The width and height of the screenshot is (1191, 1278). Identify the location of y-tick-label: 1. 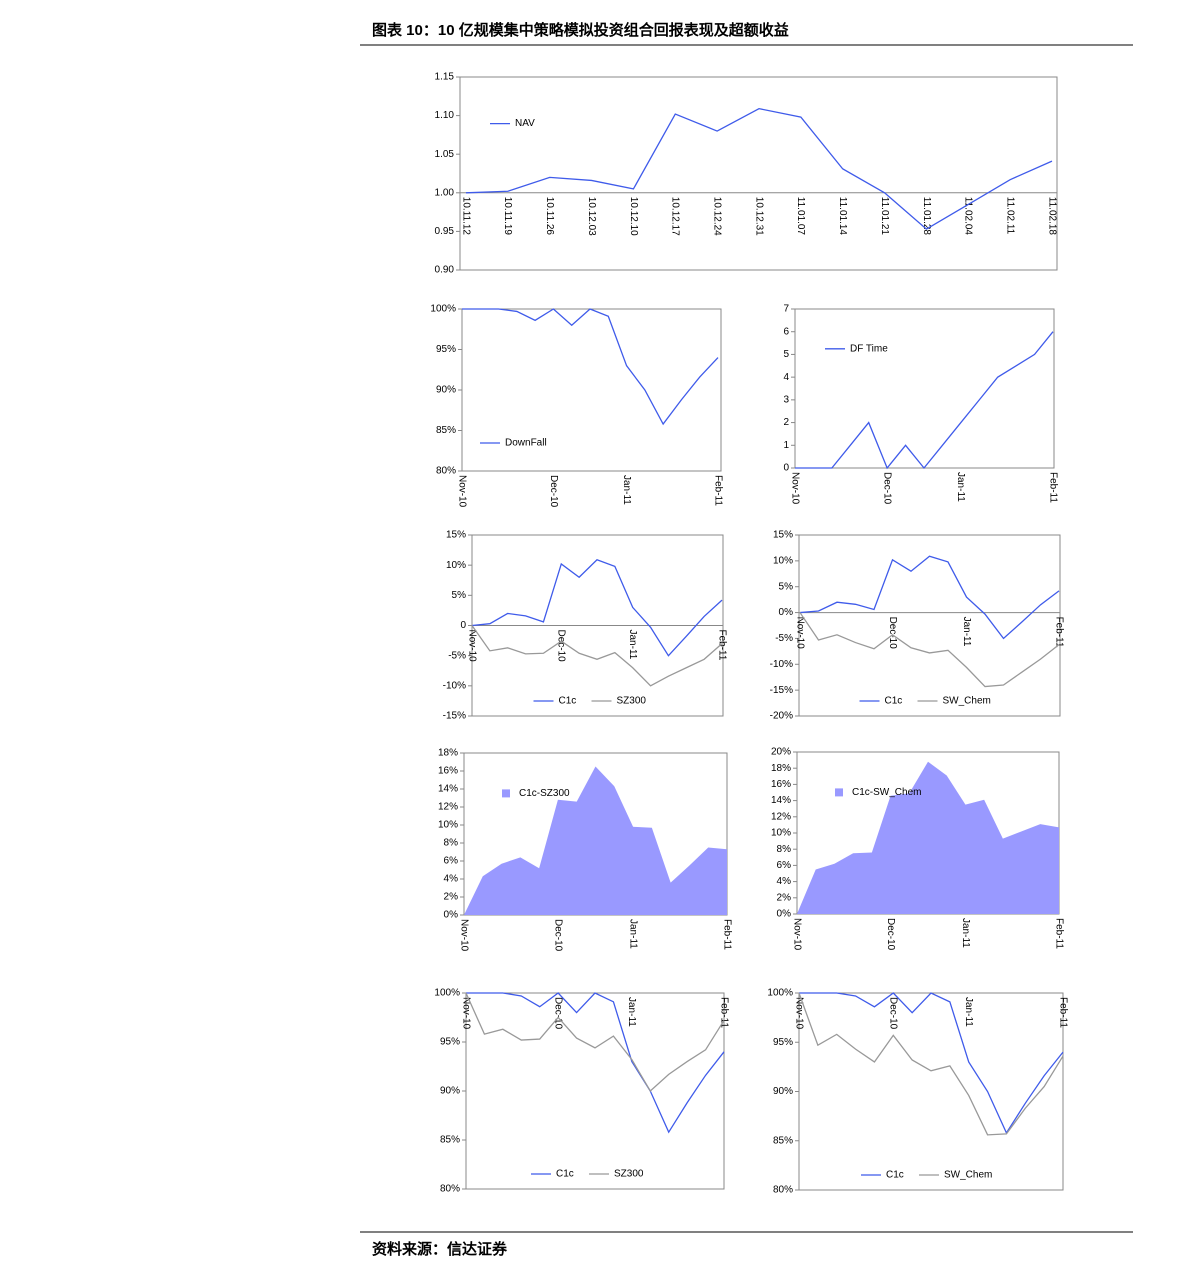
(786, 445).